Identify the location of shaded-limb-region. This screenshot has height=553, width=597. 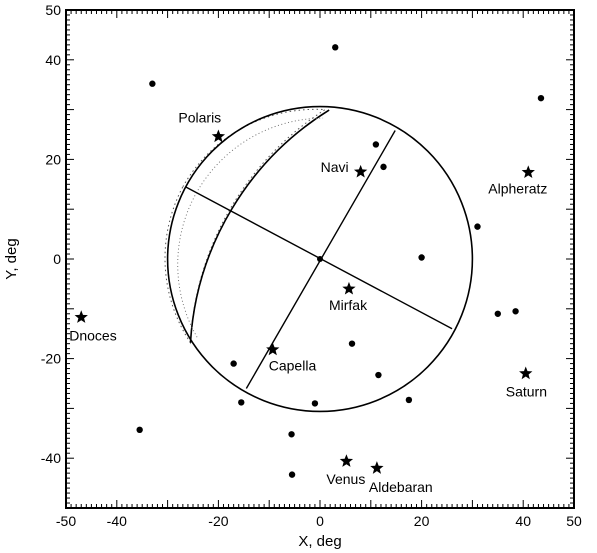
(247, 226).